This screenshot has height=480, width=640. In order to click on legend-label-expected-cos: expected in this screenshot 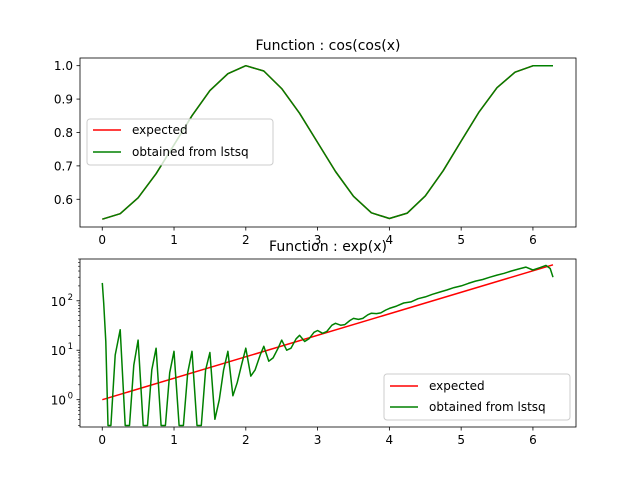, I will do `click(160, 130)`.